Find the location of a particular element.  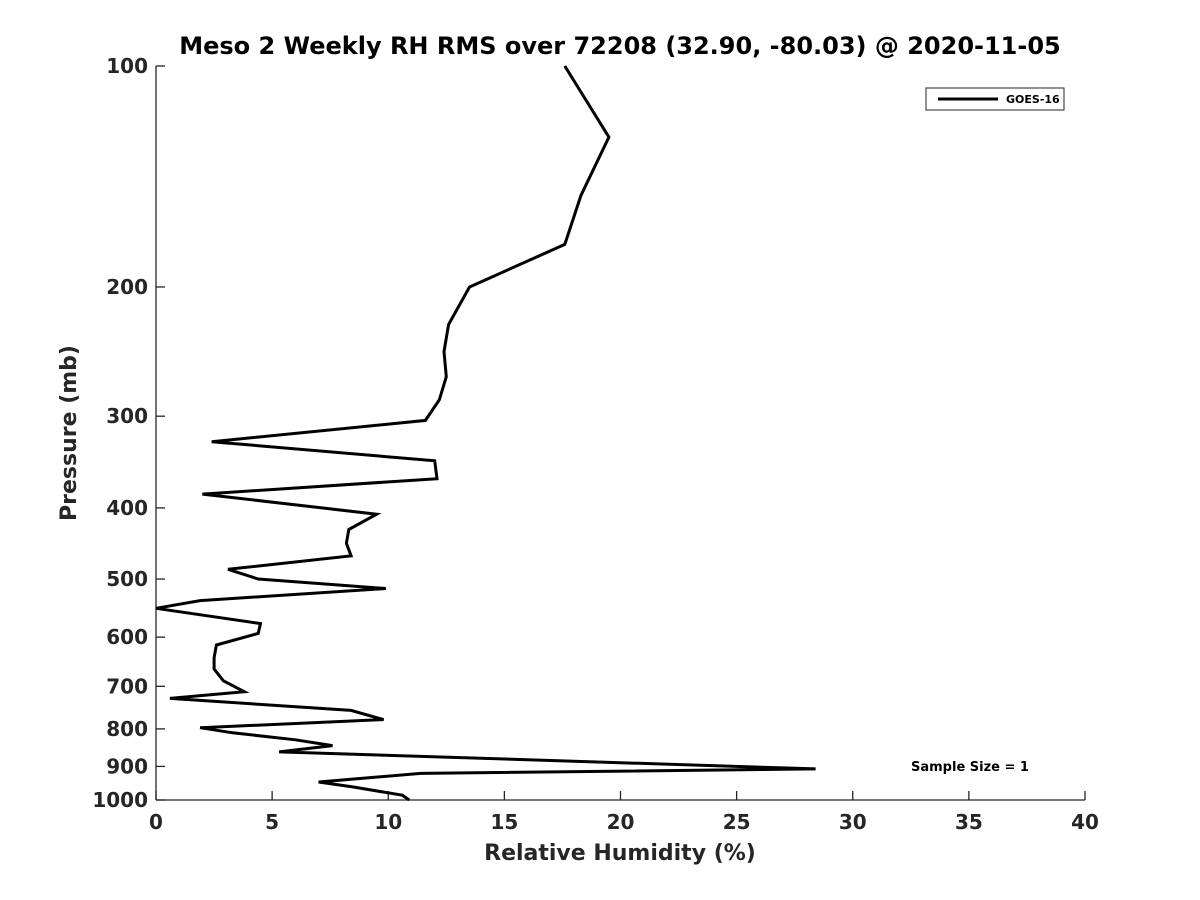

x-tick-label: 40 is located at coordinates (1085, 822).